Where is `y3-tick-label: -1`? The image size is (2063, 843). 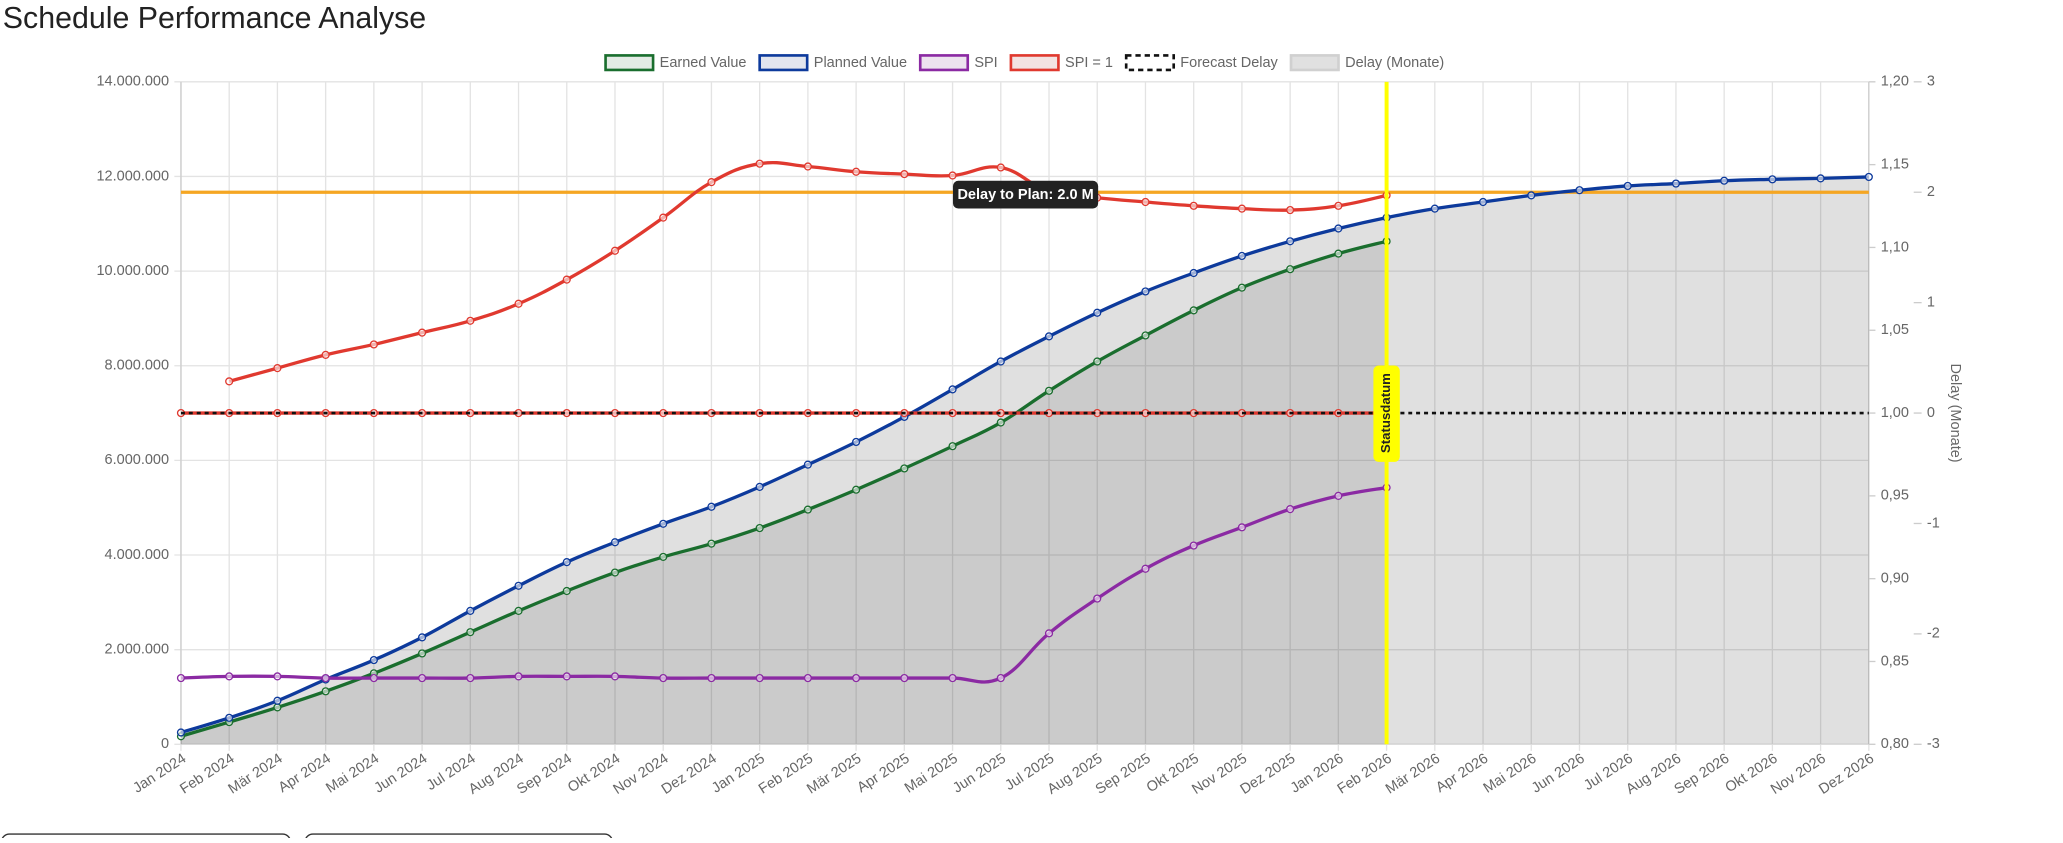 y3-tick-label: -1 is located at coordinates (1933, 523).